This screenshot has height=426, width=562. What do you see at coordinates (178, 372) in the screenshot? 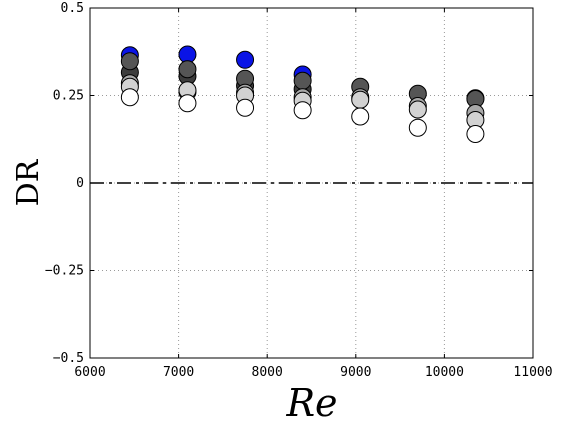
I see `x-tick-label: 7000` at bounding box center [178, 372].